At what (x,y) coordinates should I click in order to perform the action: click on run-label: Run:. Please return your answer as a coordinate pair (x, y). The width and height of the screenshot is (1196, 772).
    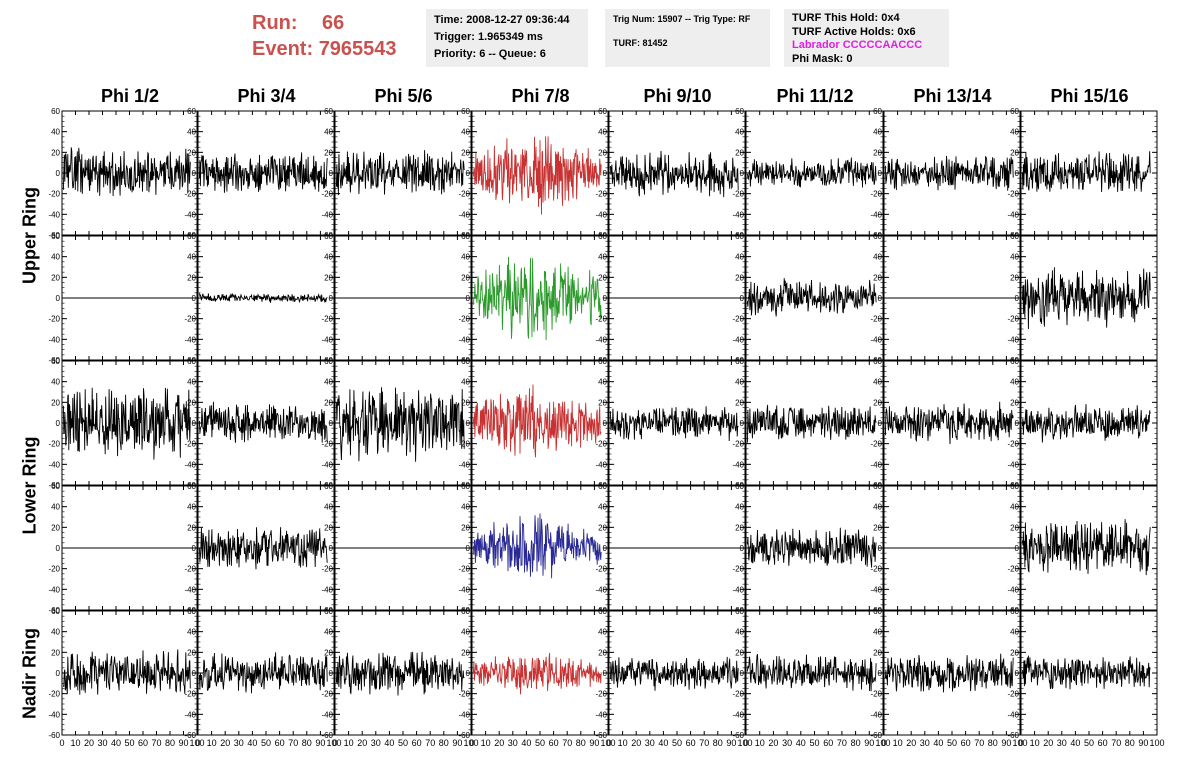
    Looking at the image, I should click on (275, 23).